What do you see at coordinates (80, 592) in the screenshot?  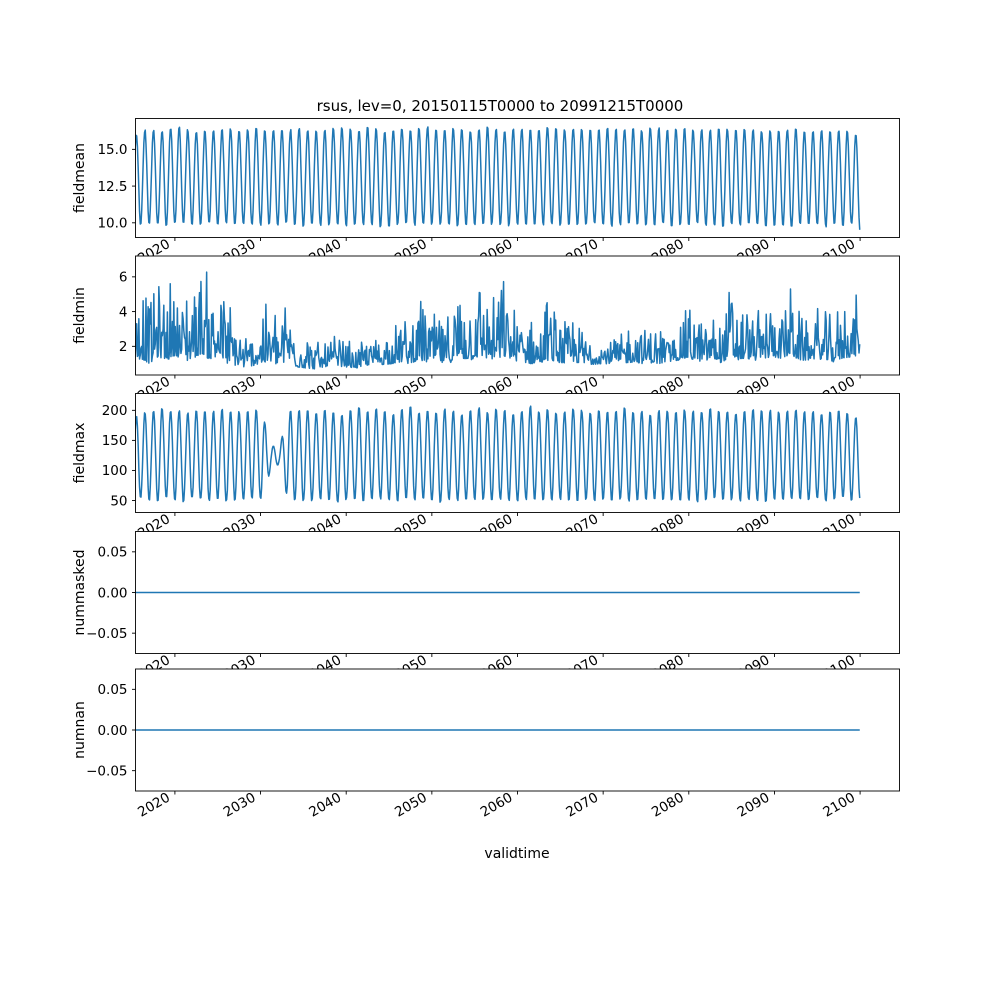 I see `y-axis-label-nummasked: nummasked` at bounding box center [80, 592].